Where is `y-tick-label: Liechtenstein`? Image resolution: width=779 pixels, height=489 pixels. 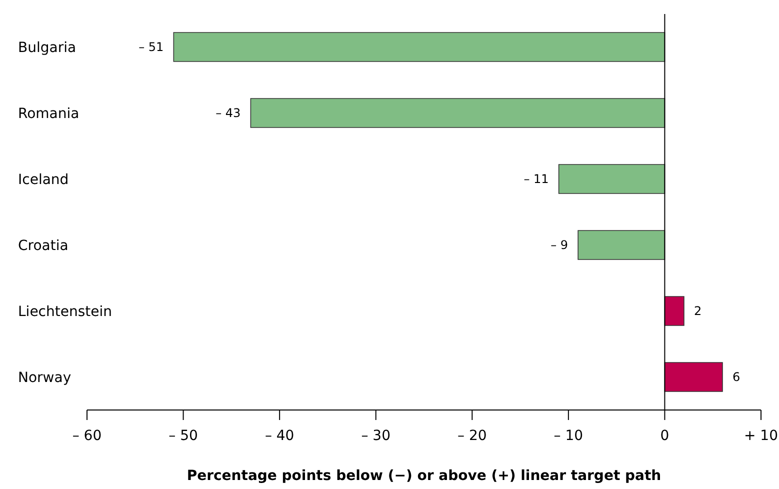 y-tick-label: Liechtenstein is located at coordinates (65, 312).